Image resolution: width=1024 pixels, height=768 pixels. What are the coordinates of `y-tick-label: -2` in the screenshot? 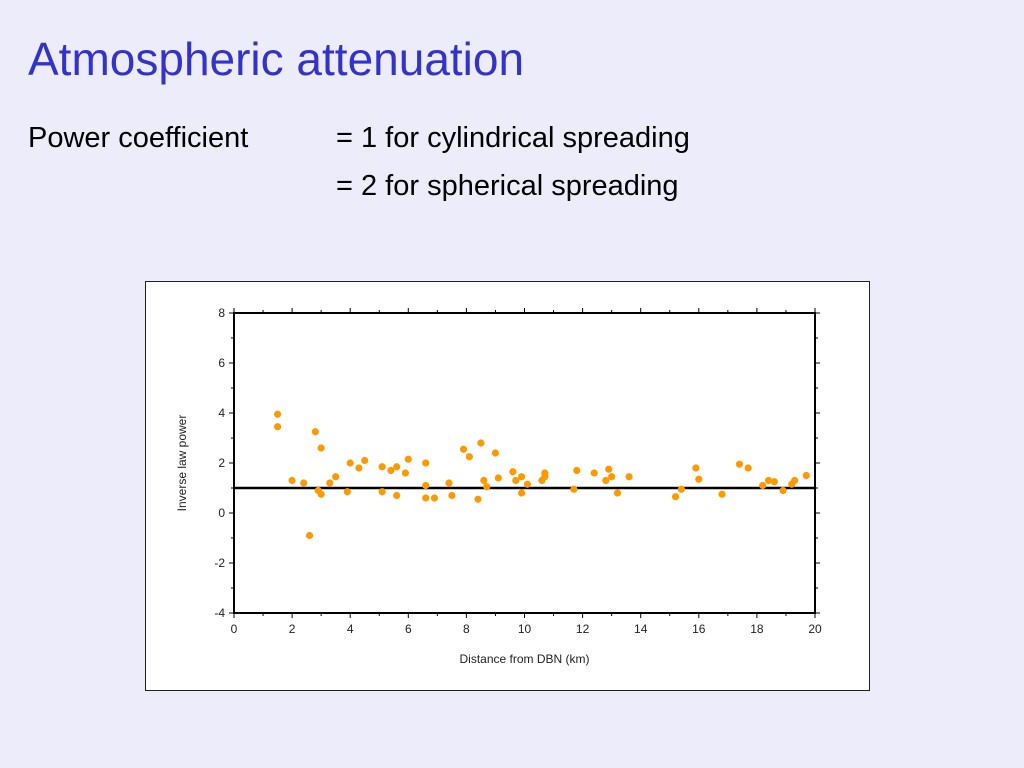 It's located at (219, 563).